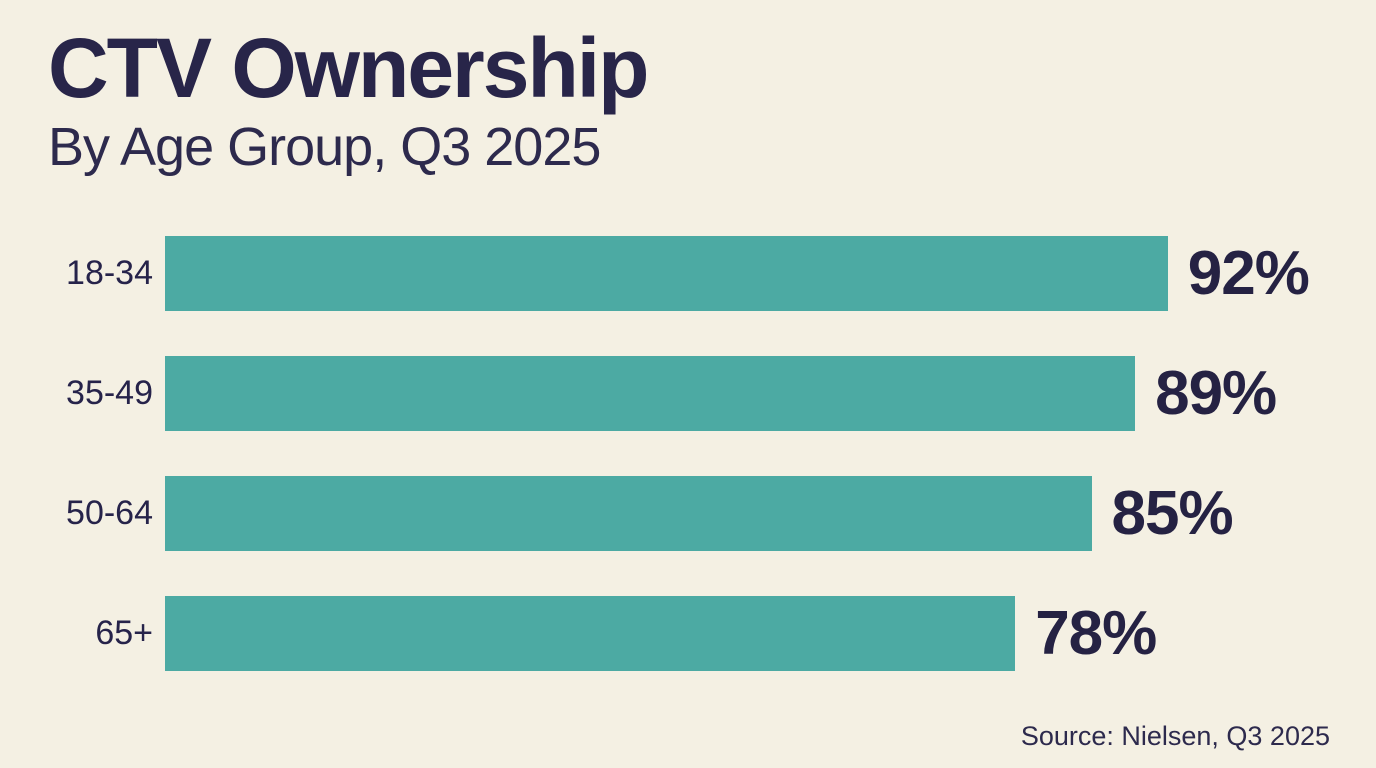 Image resolution: width=1376 pixels, height=768 pixels. I want to click on bar-track: 92%, so click(737, 273).